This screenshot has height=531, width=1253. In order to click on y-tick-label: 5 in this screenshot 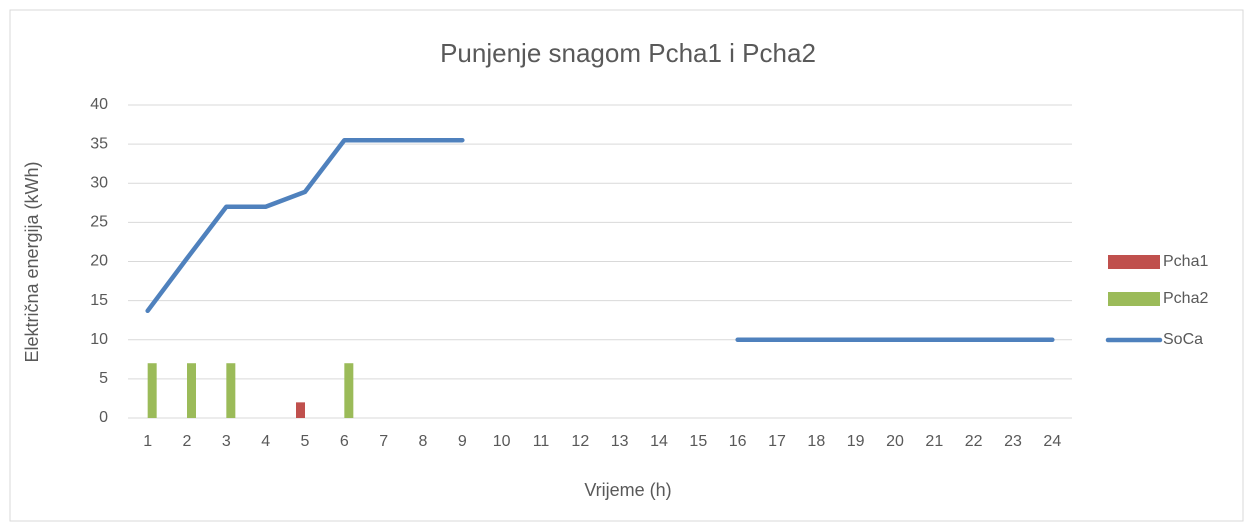, I will do `click(103, 378)`.